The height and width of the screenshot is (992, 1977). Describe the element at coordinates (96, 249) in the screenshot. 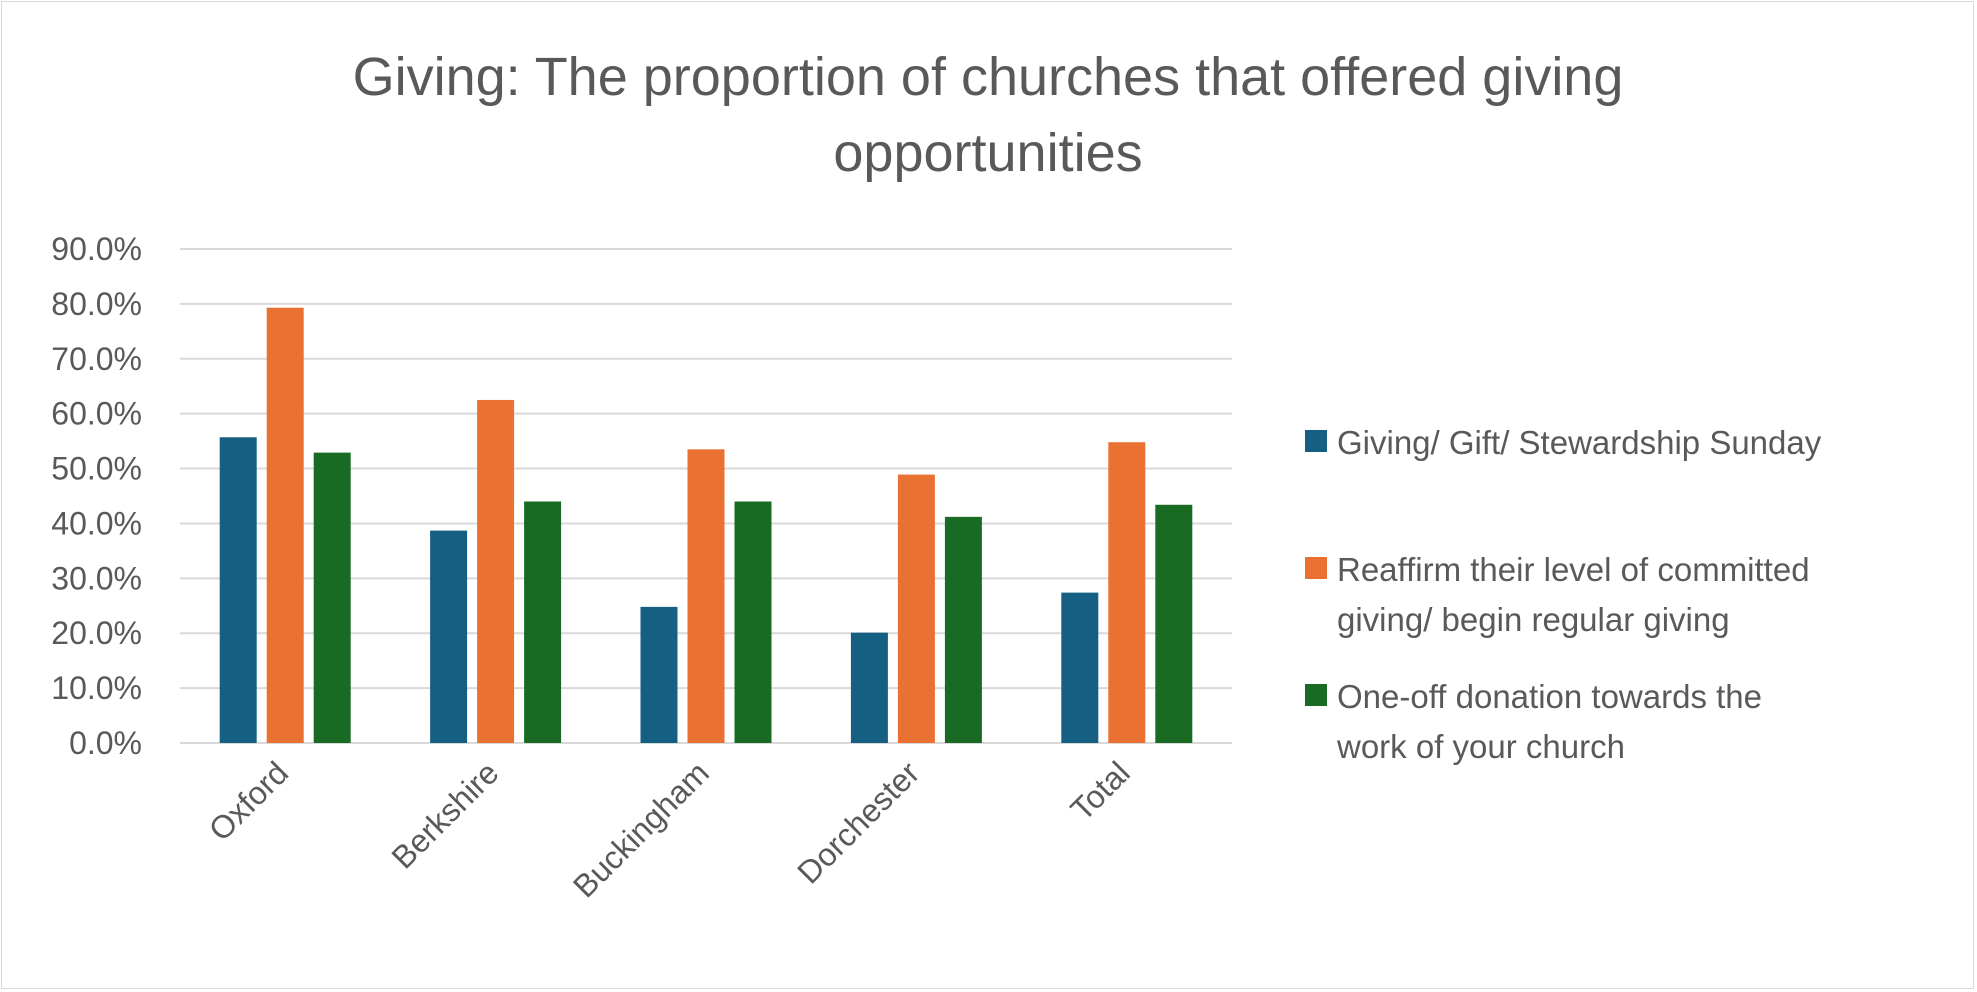

I see `y-tick-label: 90.0%` at that location.